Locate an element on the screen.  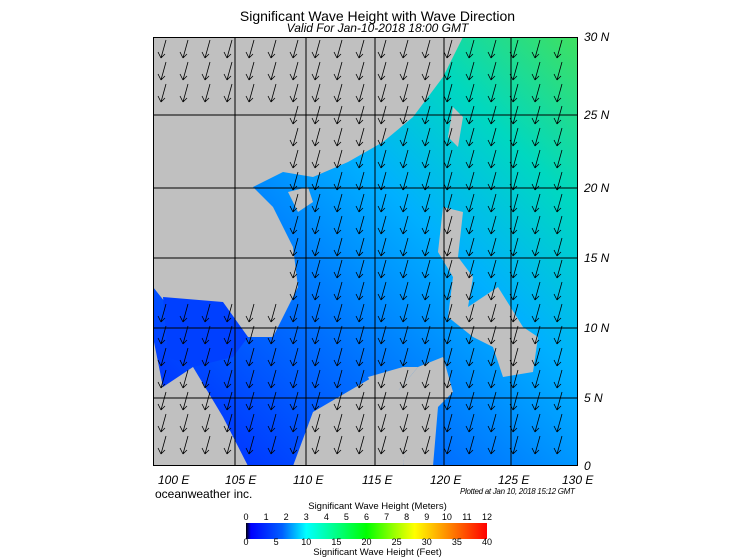
colorbar-tick-feet: 30 is located at coordinates (426, 542).